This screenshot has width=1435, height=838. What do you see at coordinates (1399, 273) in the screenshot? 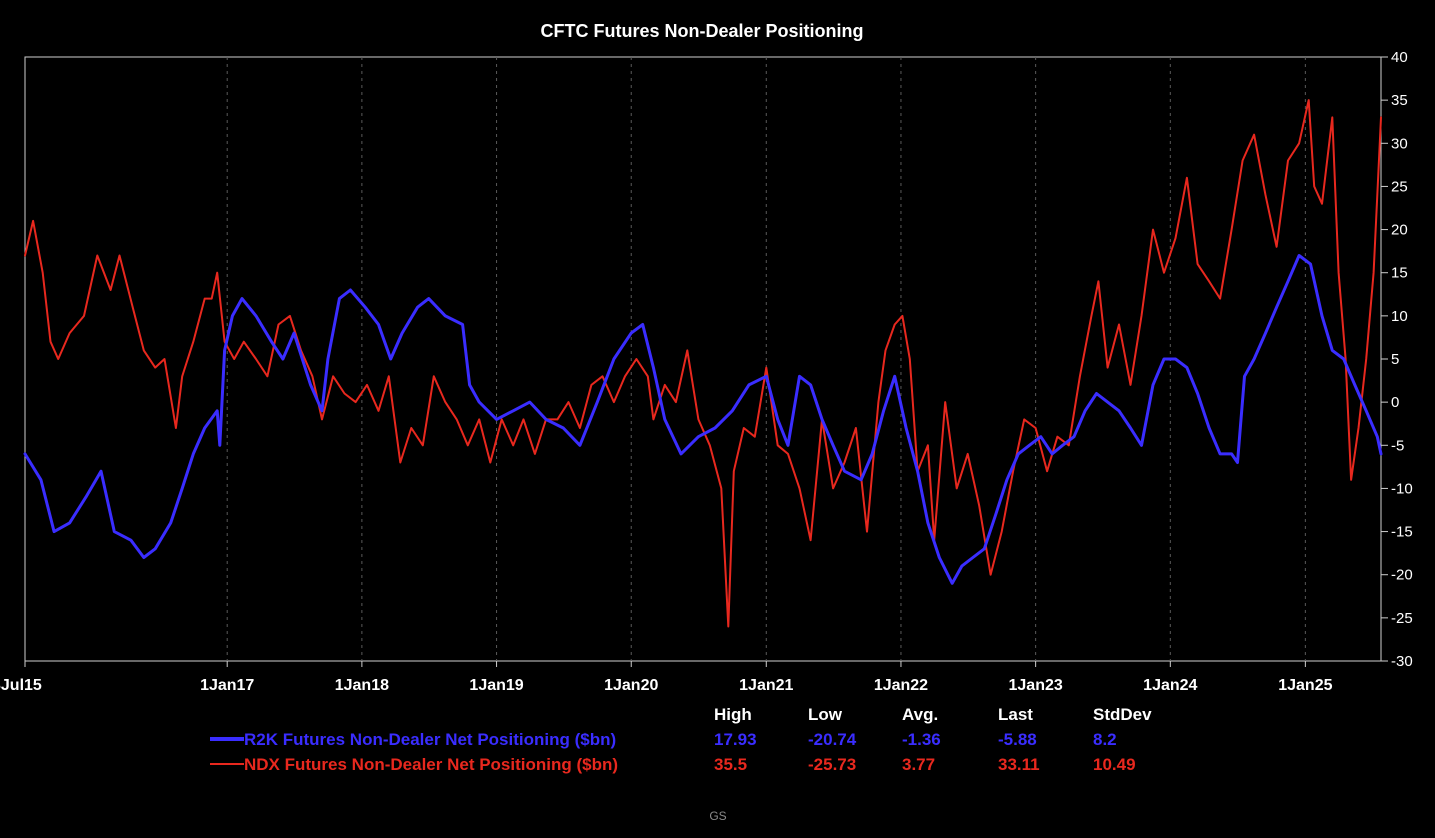
I see `y-tick-label: 15` at bounding box center [1399, 273].